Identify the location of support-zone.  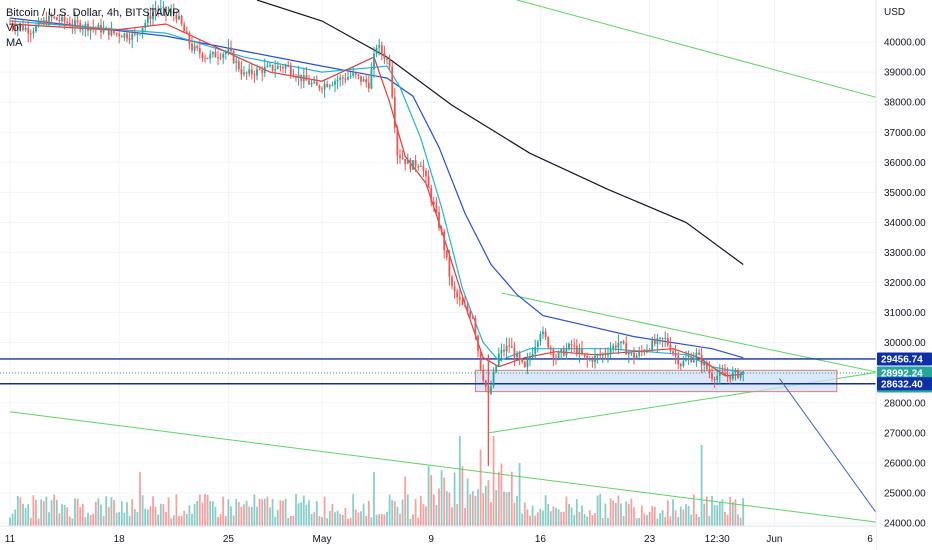
(656, 381).